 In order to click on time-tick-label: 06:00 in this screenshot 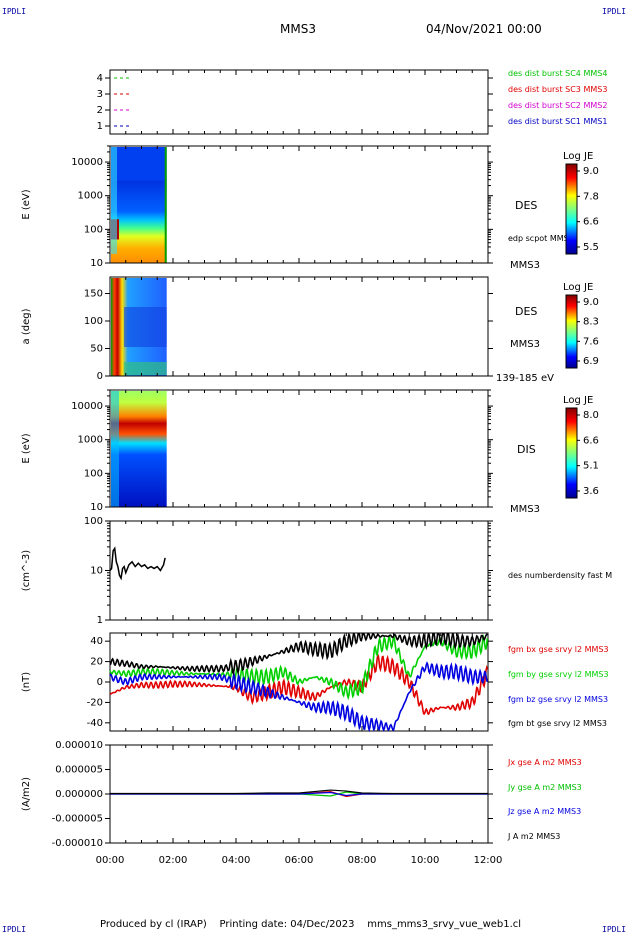, I will do `click(299, 860)`.